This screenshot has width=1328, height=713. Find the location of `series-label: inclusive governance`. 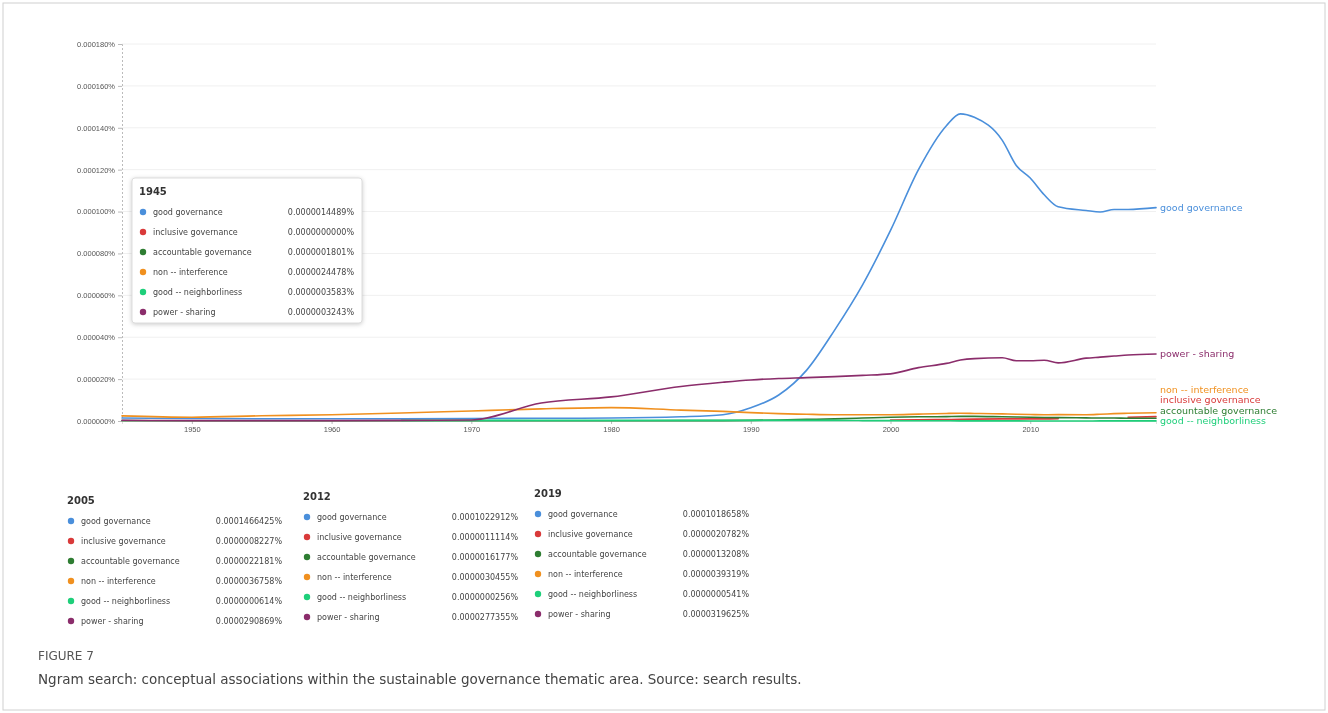

series-label: inclusive governance is located at coordinates (1210, 400).